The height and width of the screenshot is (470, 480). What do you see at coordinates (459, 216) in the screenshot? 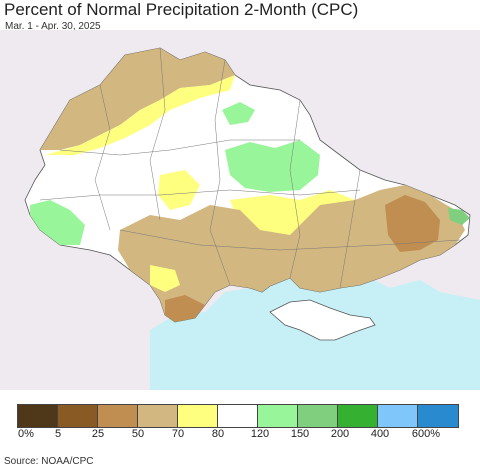
I see `zone-120-150-e` at bounding box center [459, 216].